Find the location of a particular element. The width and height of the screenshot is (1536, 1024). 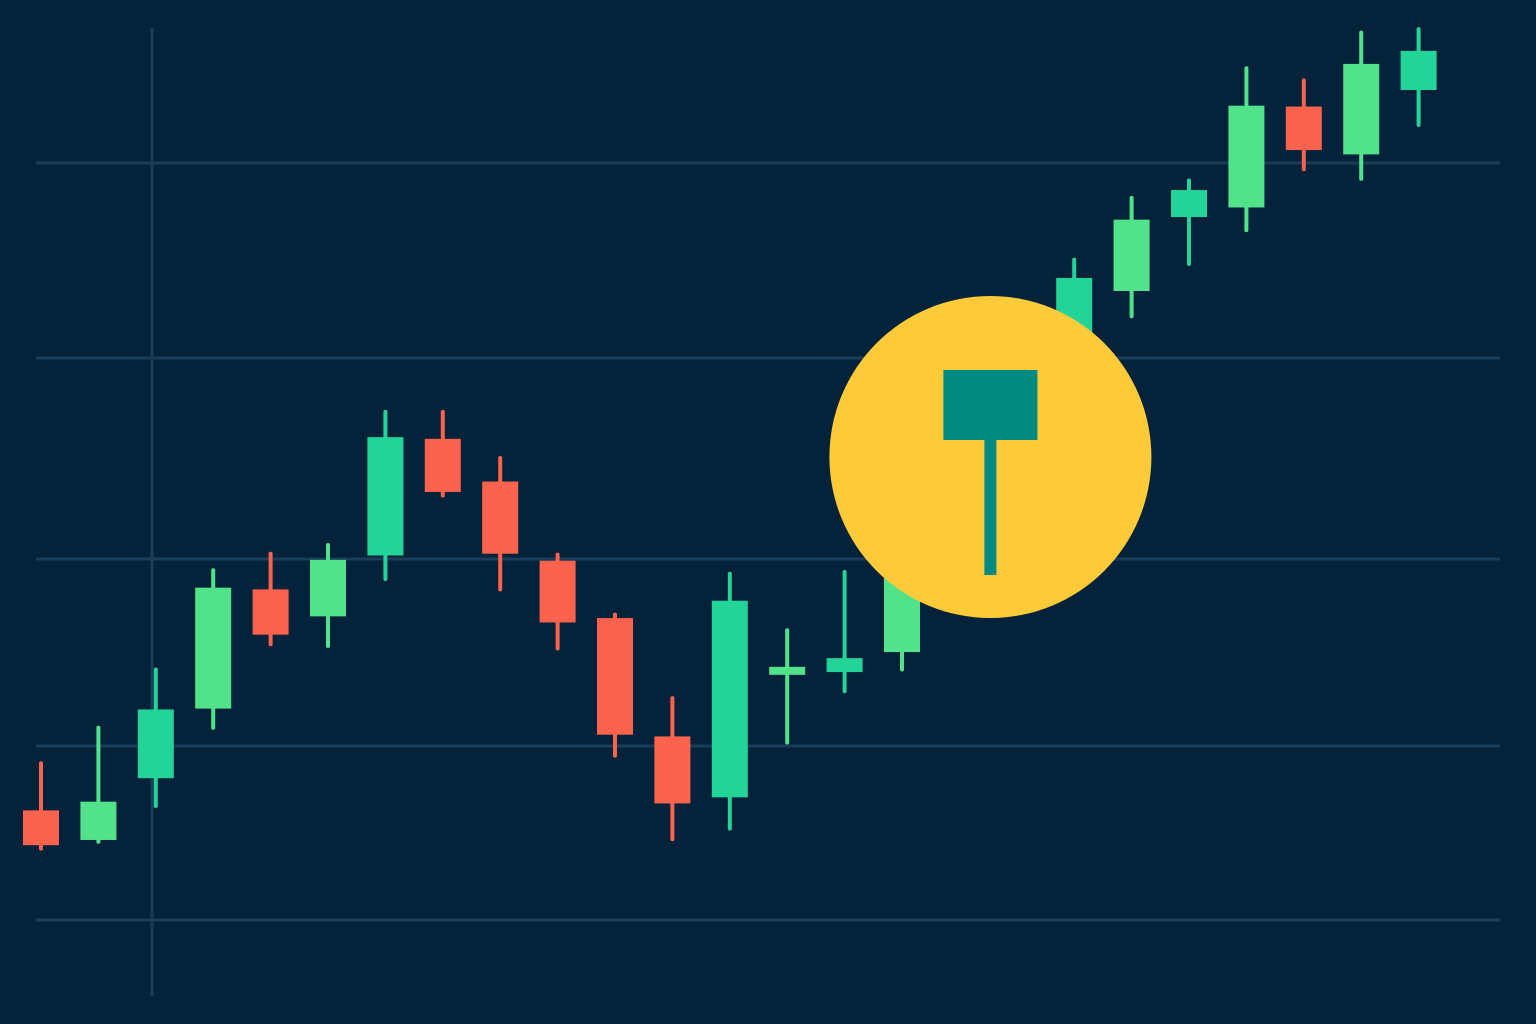

hammer-highlight is located at coordinates (990, 457).